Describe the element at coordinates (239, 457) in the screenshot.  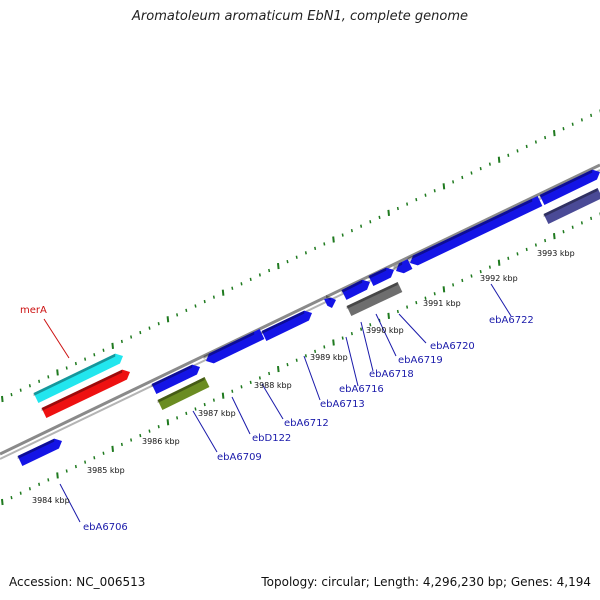
I see `gene-label-ebA6709: ebA6709` at that location.